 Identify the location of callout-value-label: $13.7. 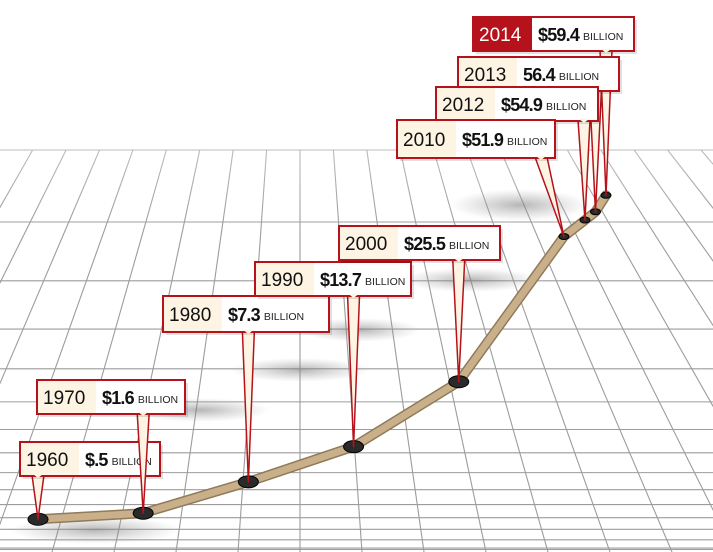
(341, 280).